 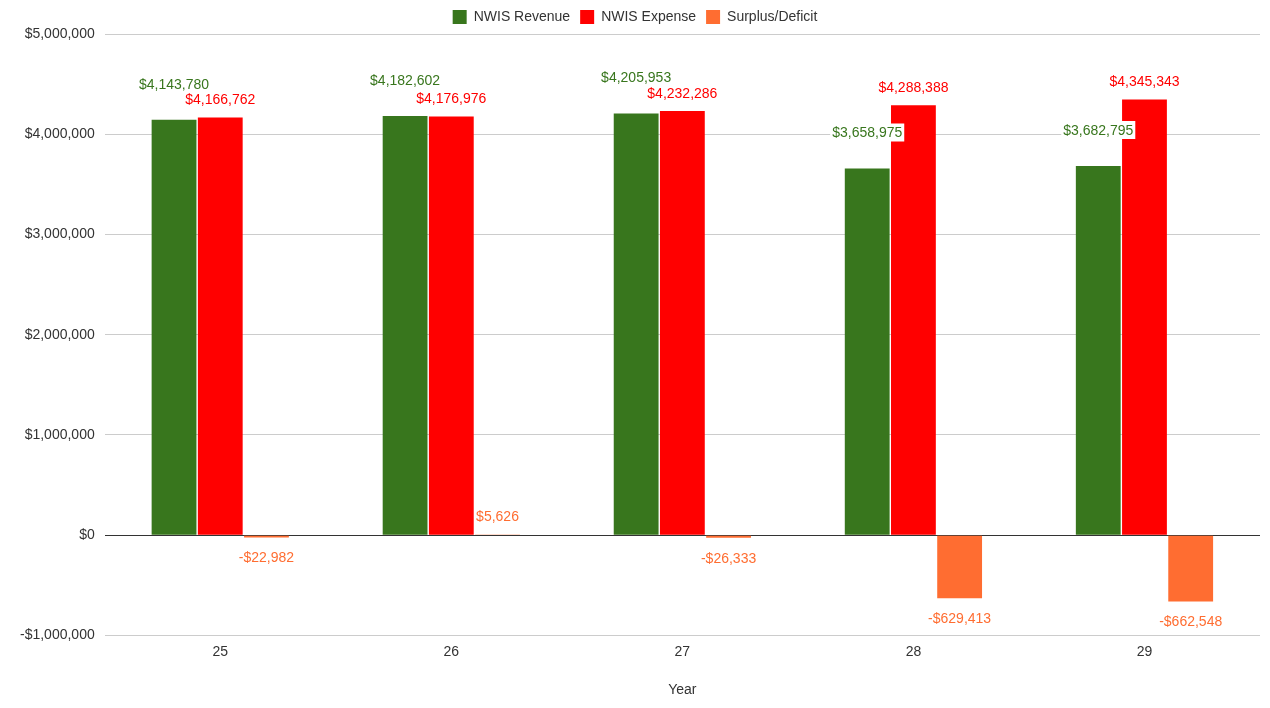 What do you see at coordinates (59, 32) in the screenshot?
I see `y-tick-label: $5,000,000` at bounding box center [59, 32].